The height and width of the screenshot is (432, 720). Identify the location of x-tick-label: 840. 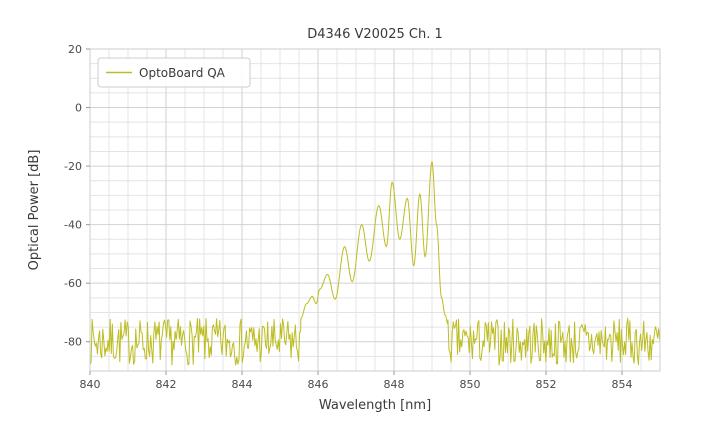
(90, 384).